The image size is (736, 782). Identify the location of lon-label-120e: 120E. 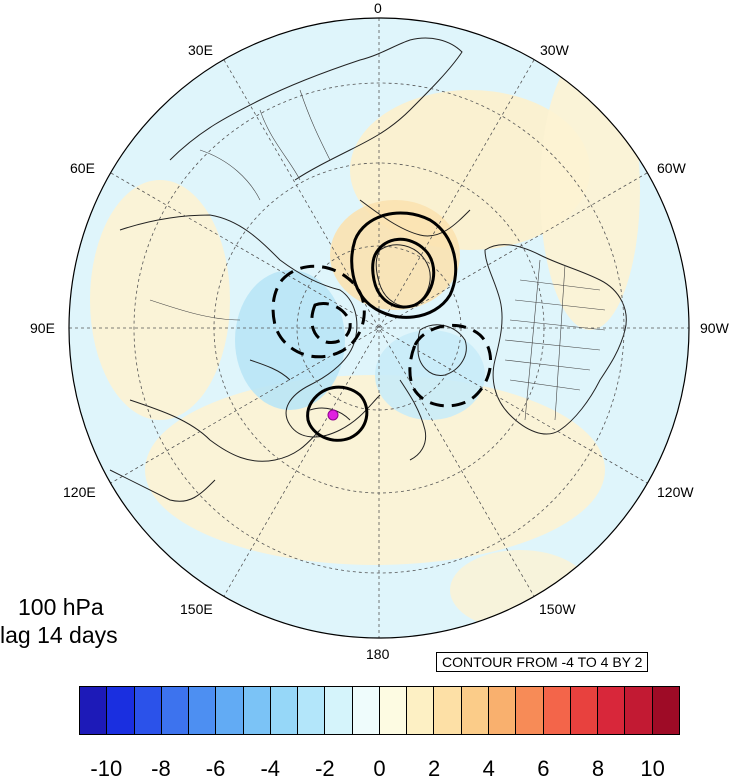
(79, 492).